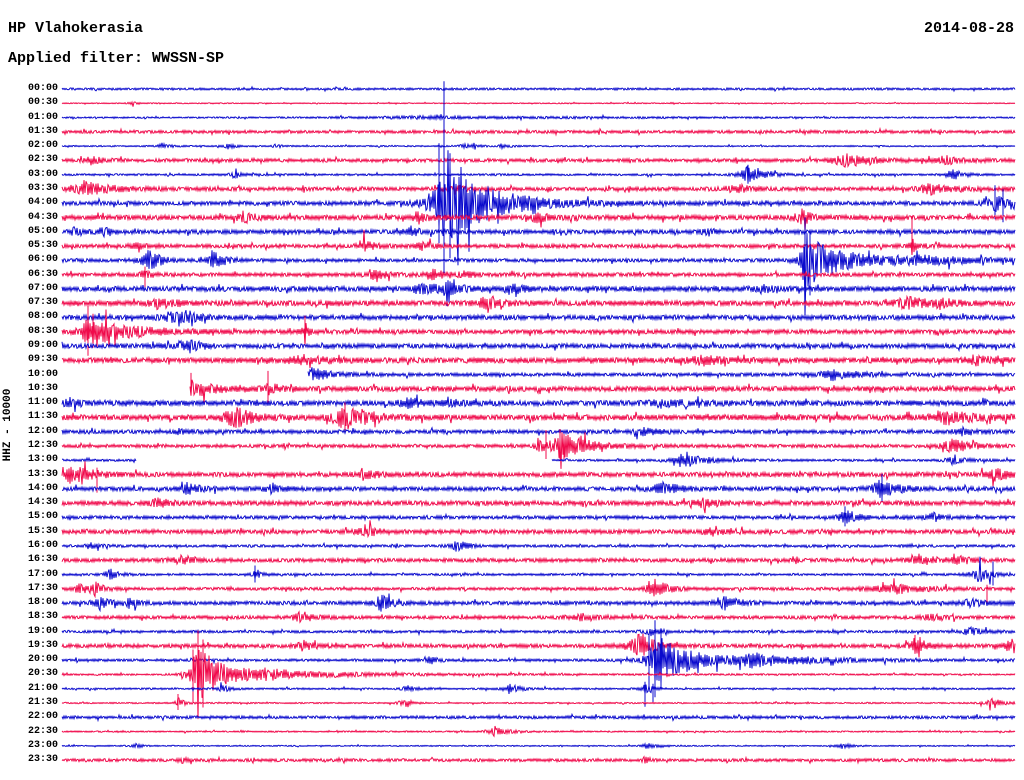  I want to click on trace-22:30, so click(538, 731).